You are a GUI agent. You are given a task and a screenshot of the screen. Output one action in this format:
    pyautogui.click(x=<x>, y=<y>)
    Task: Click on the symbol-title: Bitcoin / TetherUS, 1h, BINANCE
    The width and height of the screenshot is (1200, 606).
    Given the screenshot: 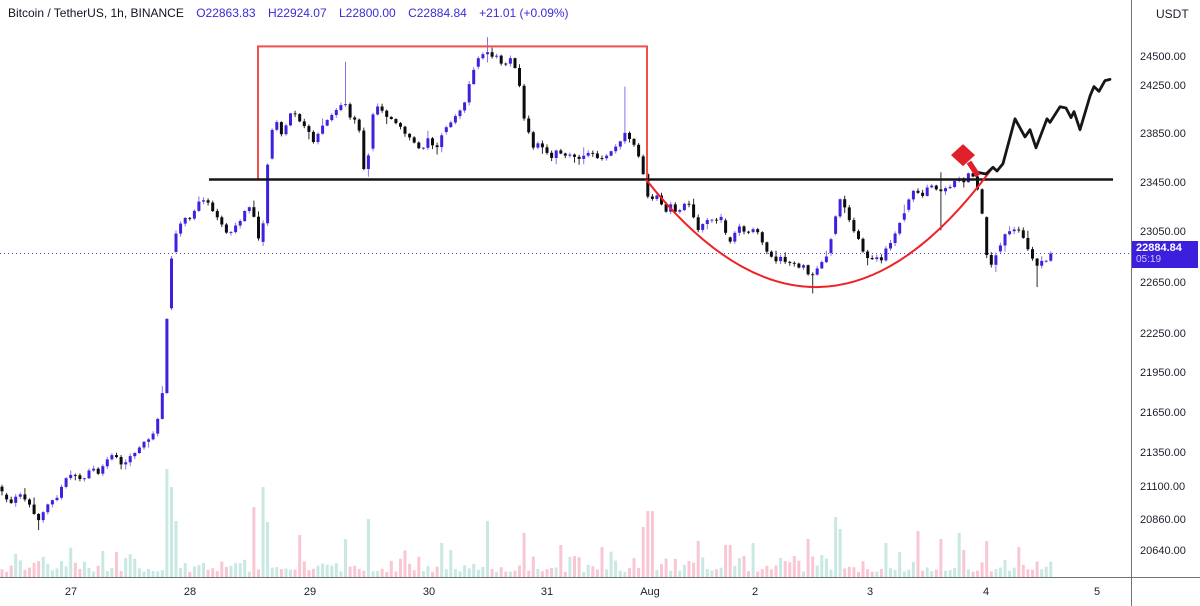 What is the action you would take?
    pyautogui.click(x=96, y=13)
    